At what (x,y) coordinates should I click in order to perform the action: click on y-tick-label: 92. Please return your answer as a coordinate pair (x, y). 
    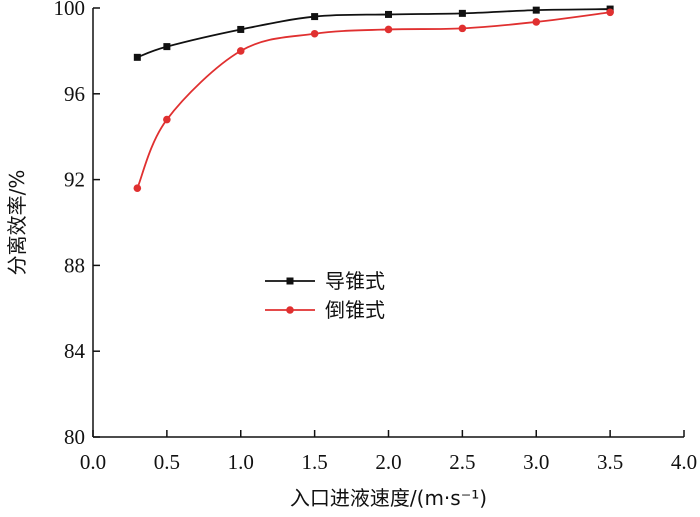
    Looking at the image, I should click on (74, 180).